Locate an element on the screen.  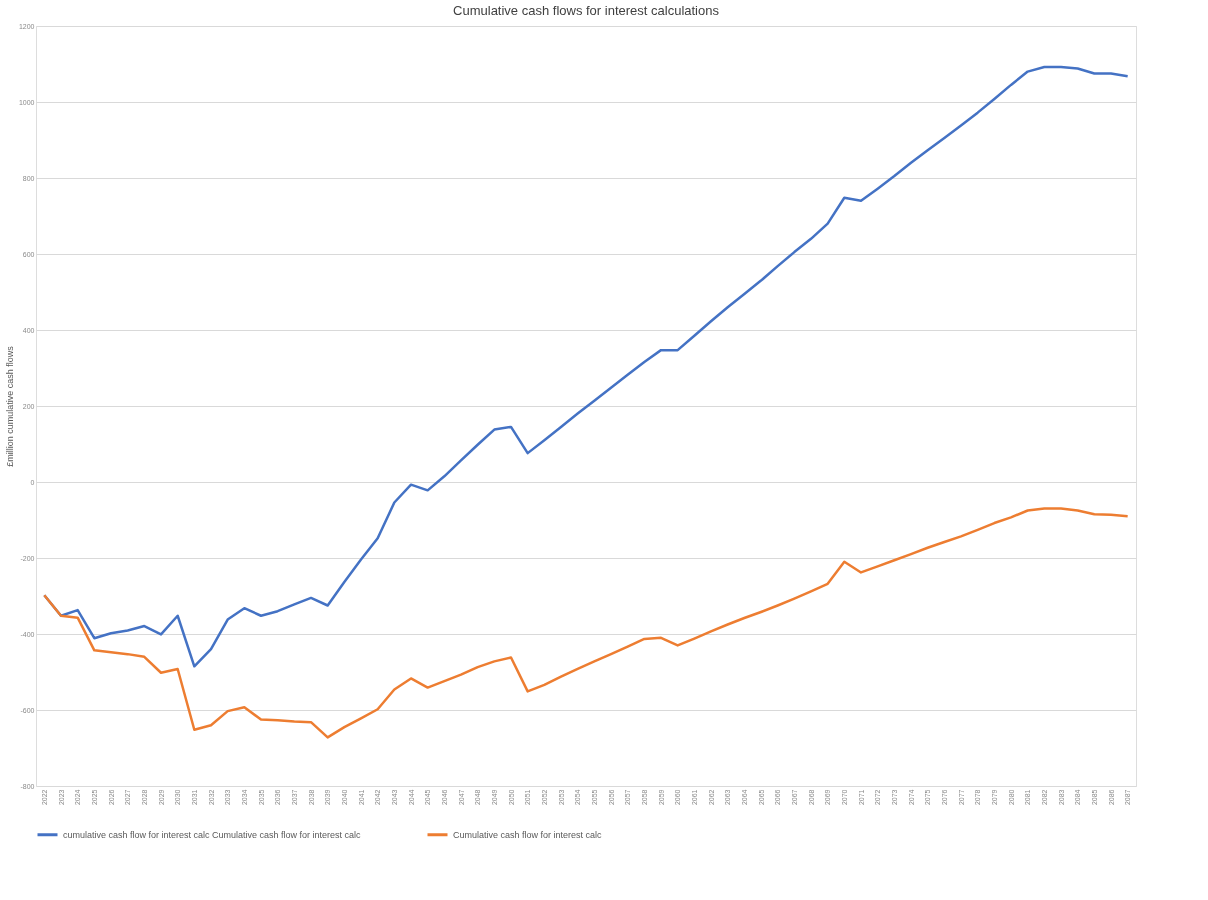
legend-label: Cumulative cash flow for interest calc is located at coordinates (528, 834).